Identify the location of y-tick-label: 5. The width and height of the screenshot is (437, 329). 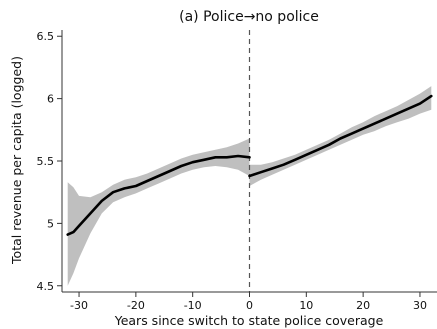
(50, 223).